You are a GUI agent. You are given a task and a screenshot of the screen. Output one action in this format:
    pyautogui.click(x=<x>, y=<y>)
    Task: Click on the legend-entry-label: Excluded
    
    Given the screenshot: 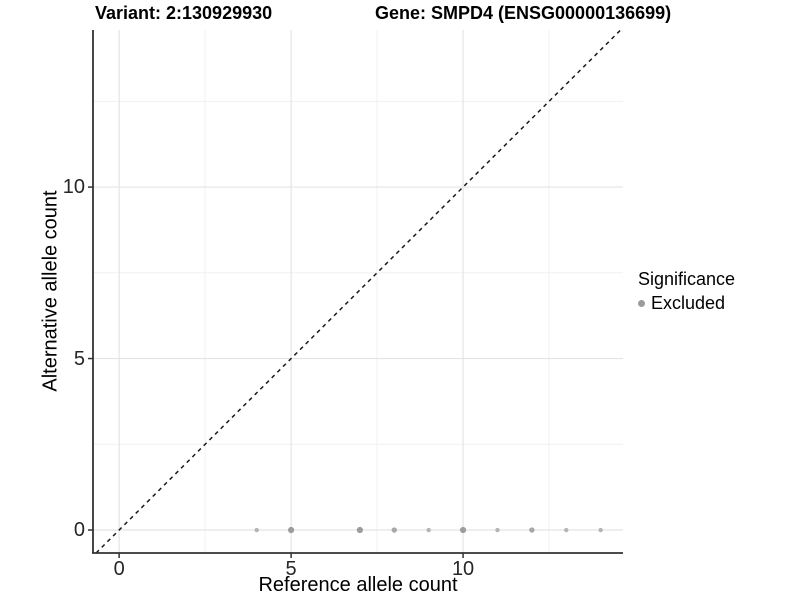 What is the action you would take?
    pyautogui.click(x=688, y=303)
    